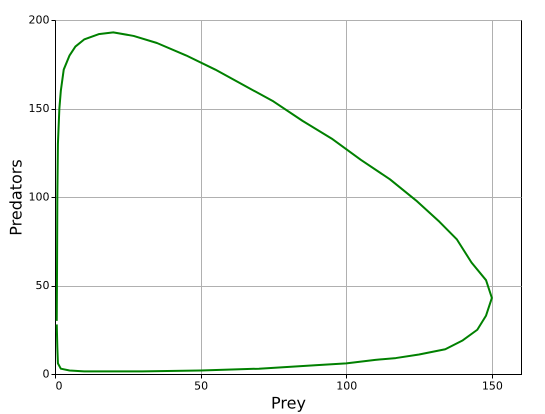 This screenshot has width=545, height=414. I want to click on y-axis-title: Predators, so click(16, 197).